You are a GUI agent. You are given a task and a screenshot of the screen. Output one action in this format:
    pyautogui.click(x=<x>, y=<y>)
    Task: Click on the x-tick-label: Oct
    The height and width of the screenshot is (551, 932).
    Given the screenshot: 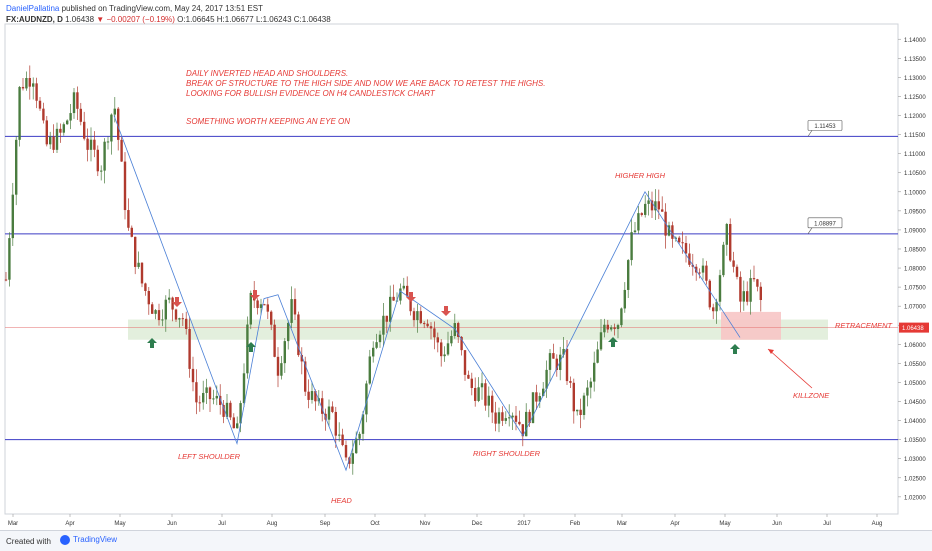 What is the action you would take?
    pyautogui.click(x=375, y=524)
    